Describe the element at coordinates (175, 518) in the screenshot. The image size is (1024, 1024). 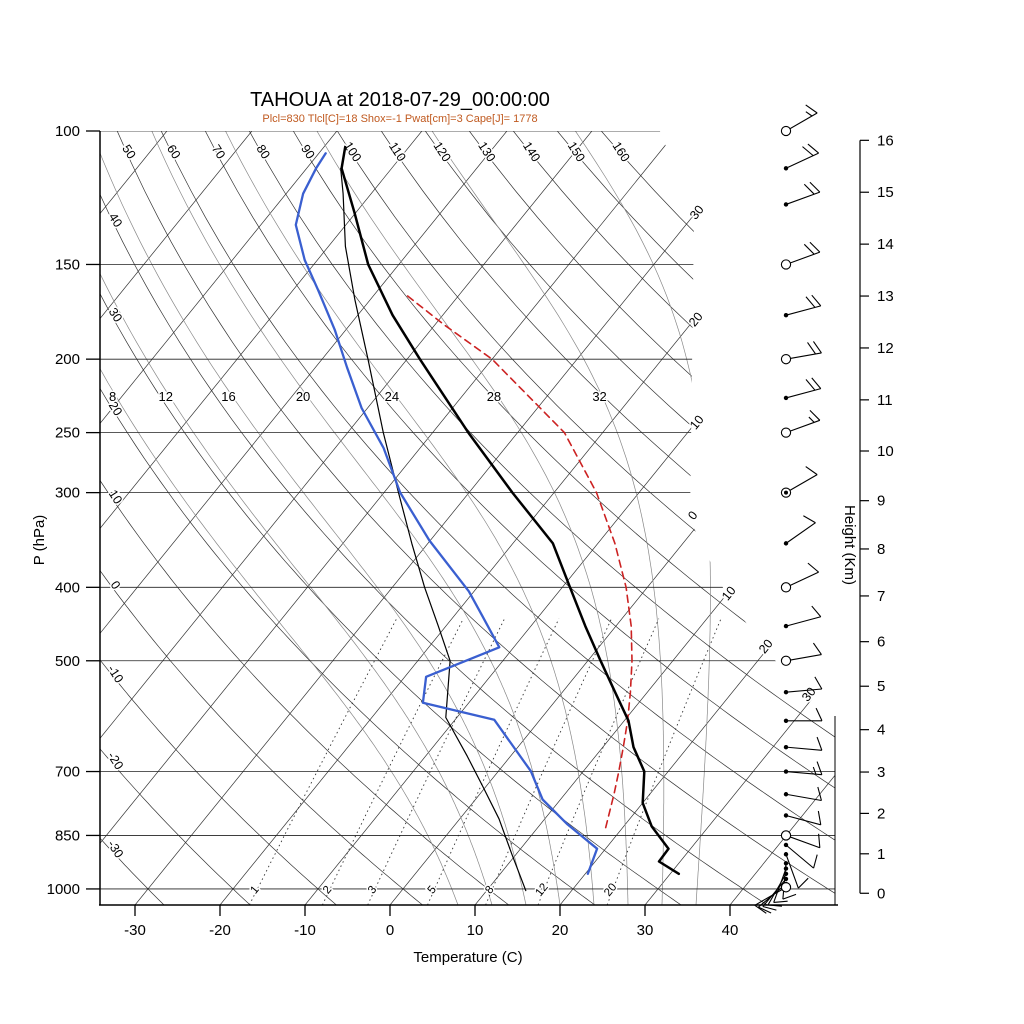
I see `dry-adiabat-line` at that location.